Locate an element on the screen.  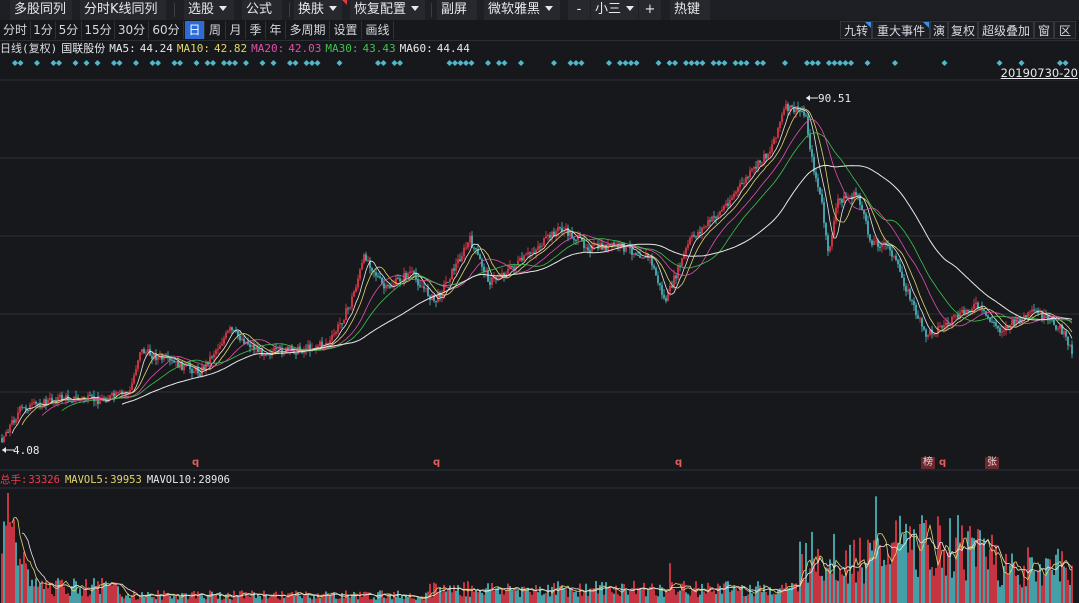
skin-dropdown: 换肤 is located at coordinates (318, 10).